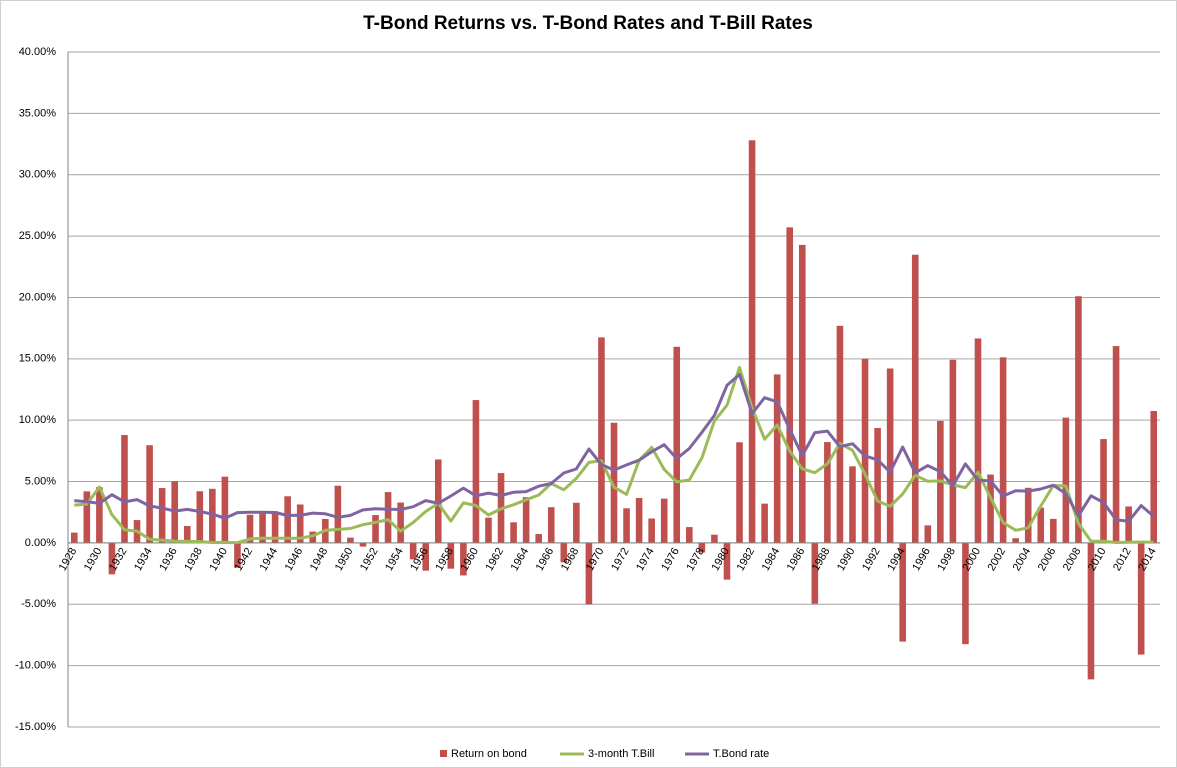 This screenshot has width=1177, height=768. Describe the element at coordinates (38, 420) in the screenshot. I see `y-tick-label: 10.00%` at that location.